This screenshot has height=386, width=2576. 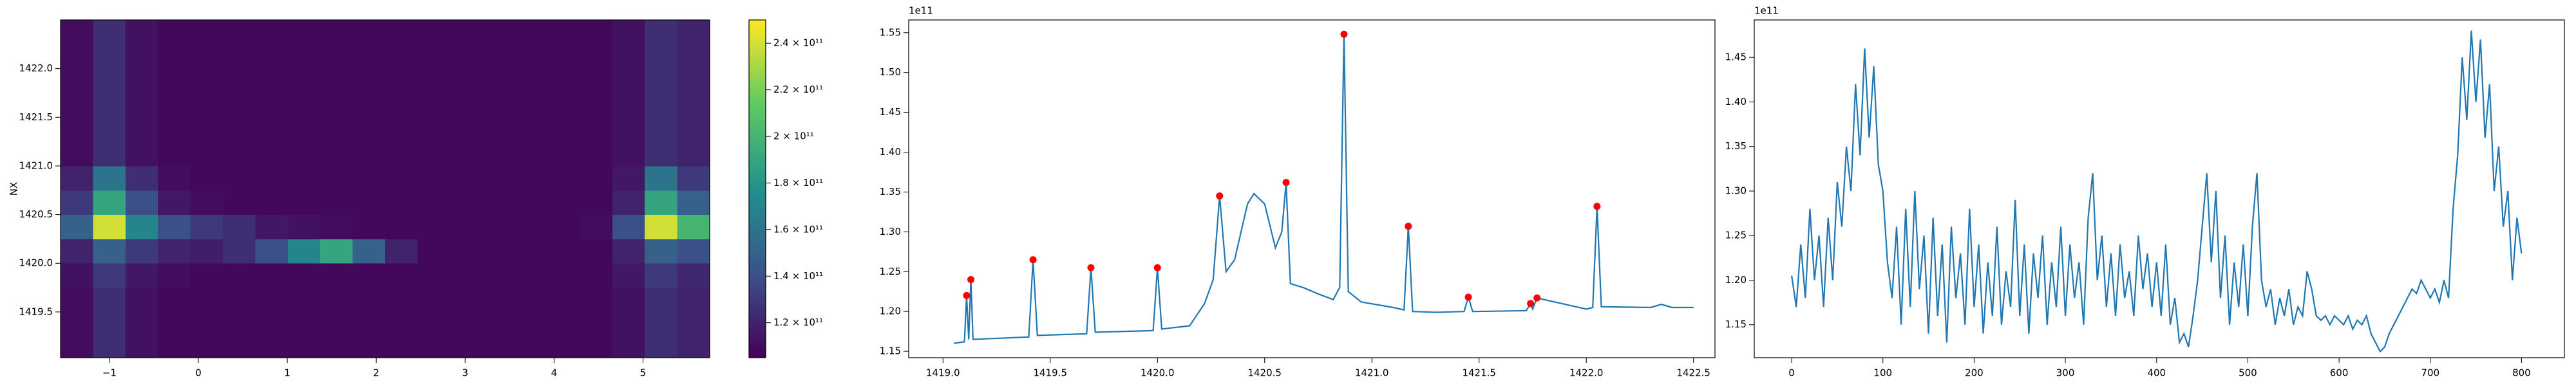 What do you see at coordinates (376, 373) in the screenshot?
I see `x-tick-label: 2` at bounding box center [376, 373].